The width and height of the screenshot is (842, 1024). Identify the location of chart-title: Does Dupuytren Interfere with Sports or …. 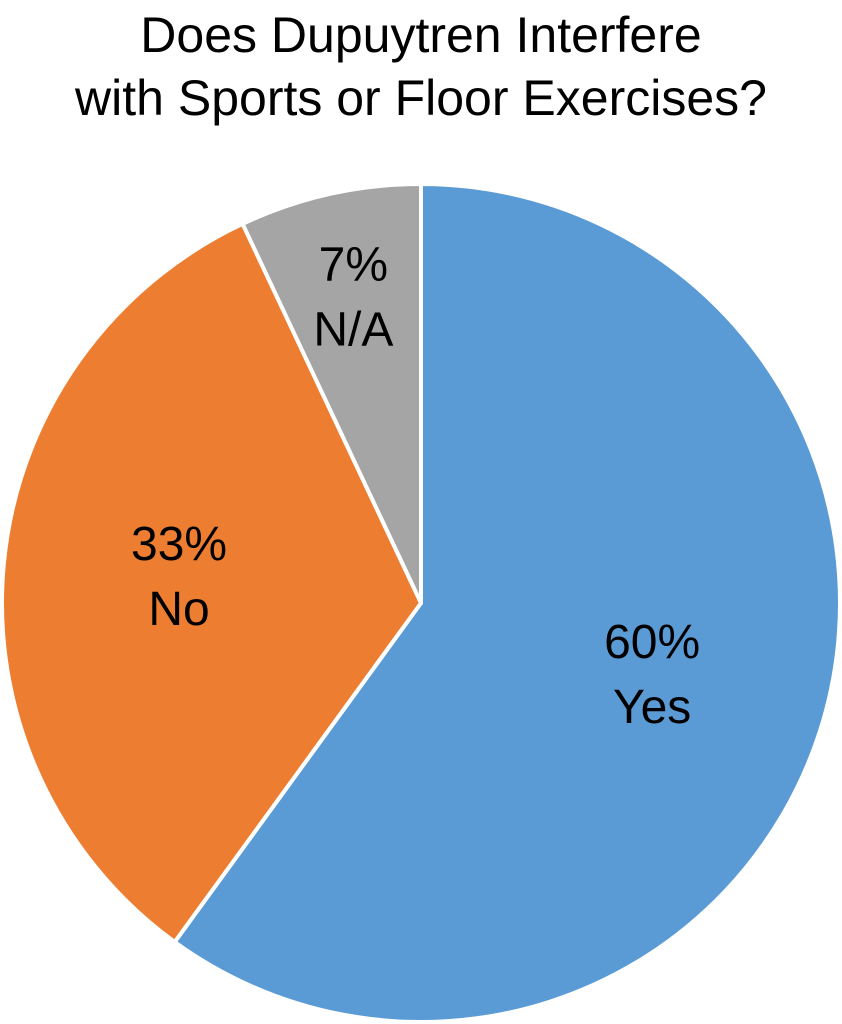
(421, 65).